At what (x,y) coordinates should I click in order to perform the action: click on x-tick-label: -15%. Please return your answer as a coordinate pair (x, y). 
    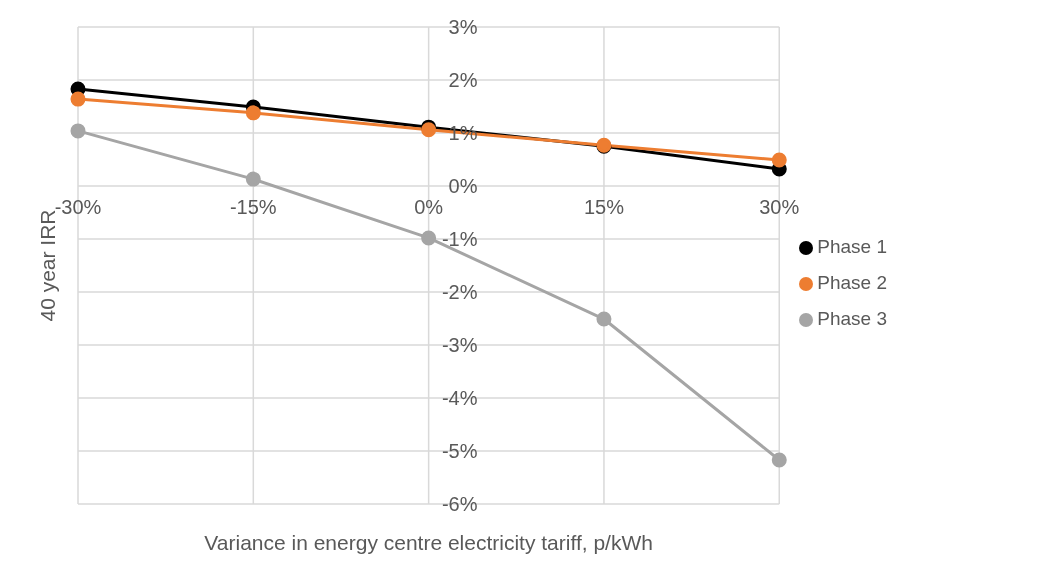
    Looking at the image, I should click on (253, 207).